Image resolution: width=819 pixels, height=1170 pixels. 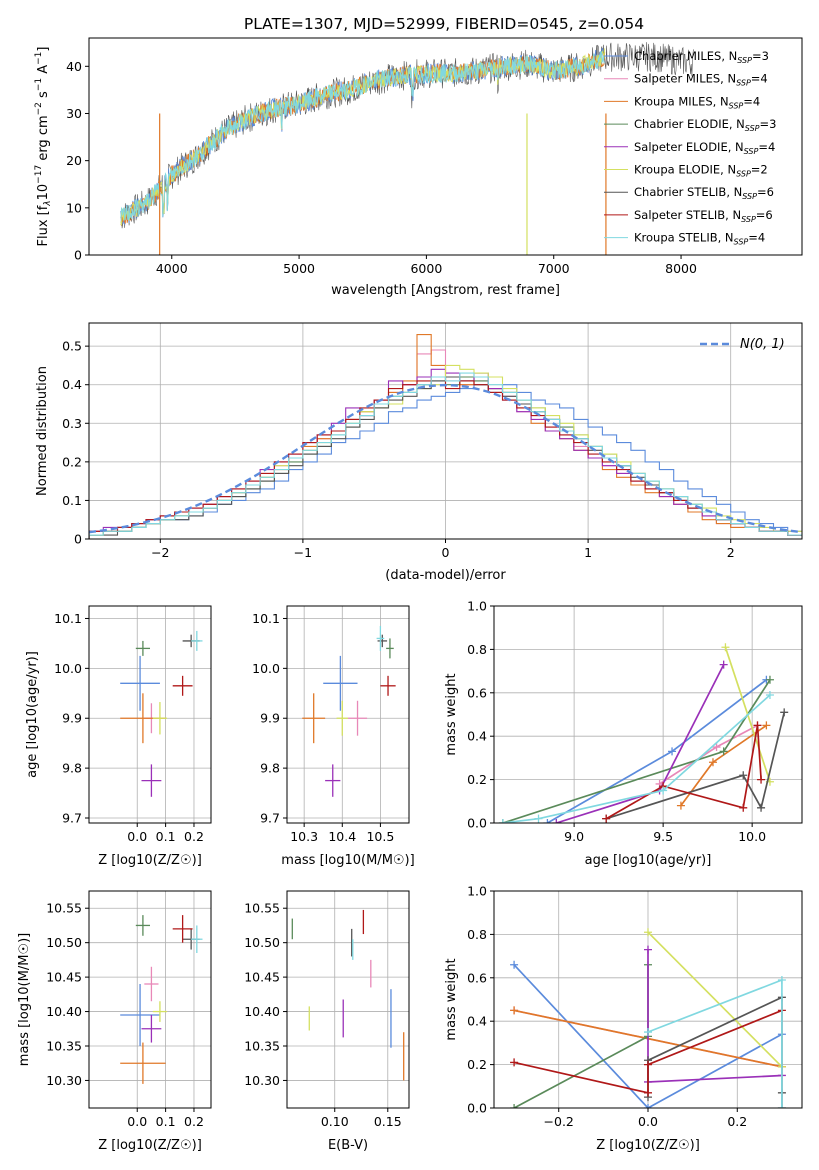 What do you see at coordinates (166, 836) in the screenshot?
I see `z_age-xtick-label: 0.1` at bounding box center [166, 836].